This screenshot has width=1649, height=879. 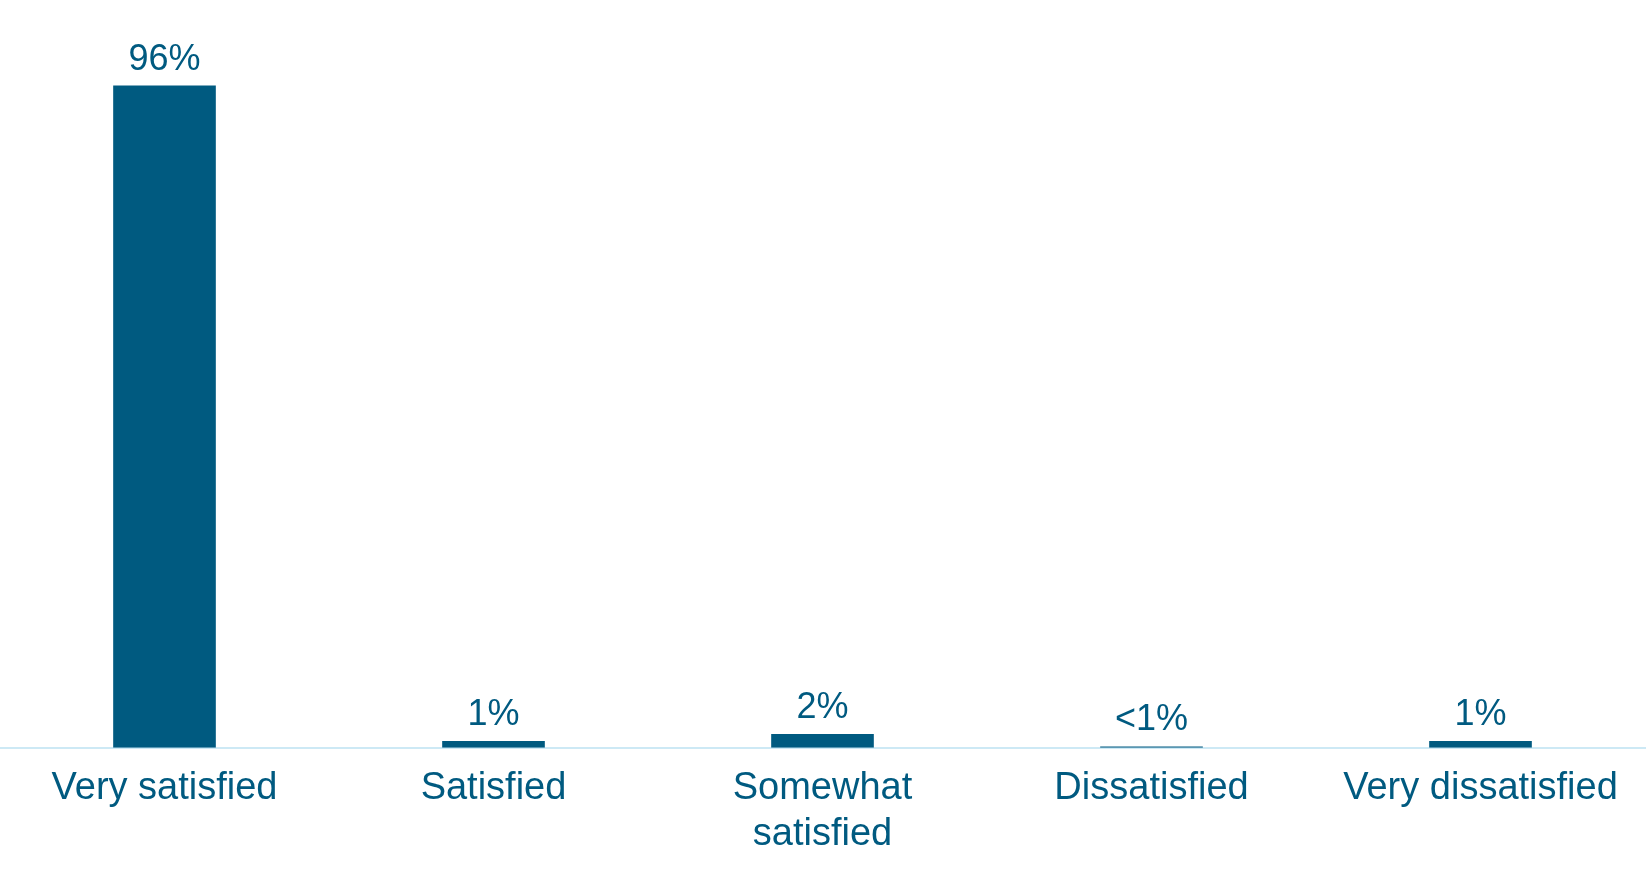 What do you see at coordinates (1151, 718) in the screenshot?
I see `data-label: <1%` at bounding box center [1151, 718].